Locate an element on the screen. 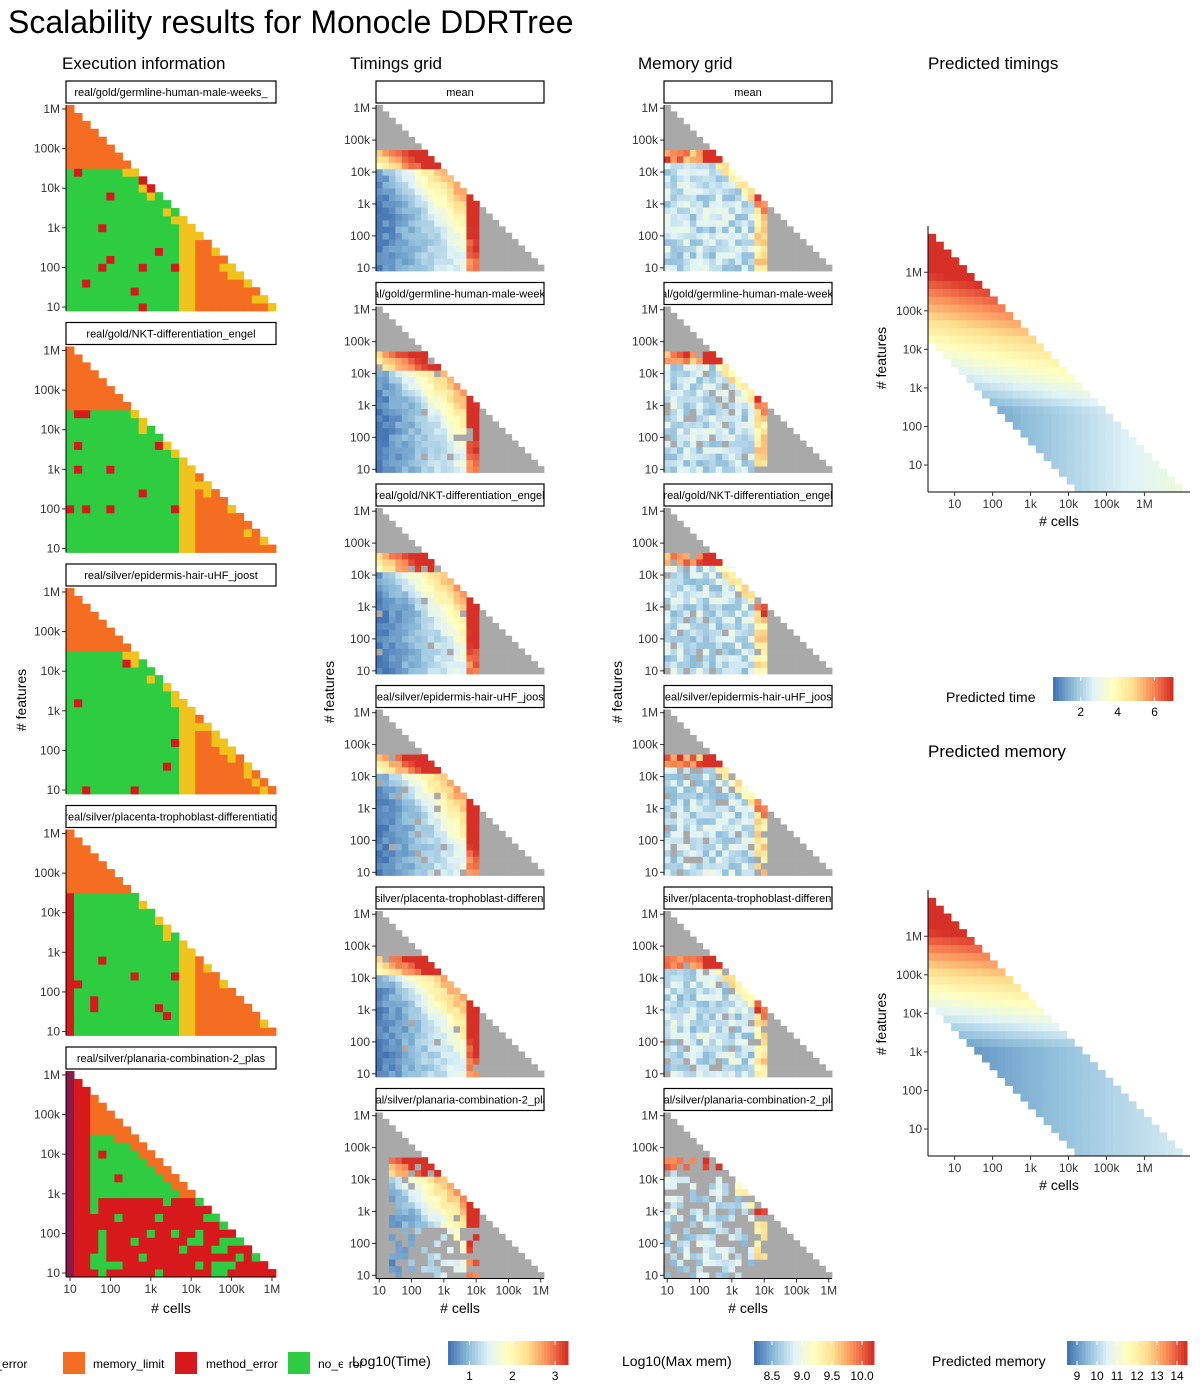 Image resolution: width=1200 pixels, height=1400 pixels. y-tick-label: 100k is located at coordinates (645, 543).